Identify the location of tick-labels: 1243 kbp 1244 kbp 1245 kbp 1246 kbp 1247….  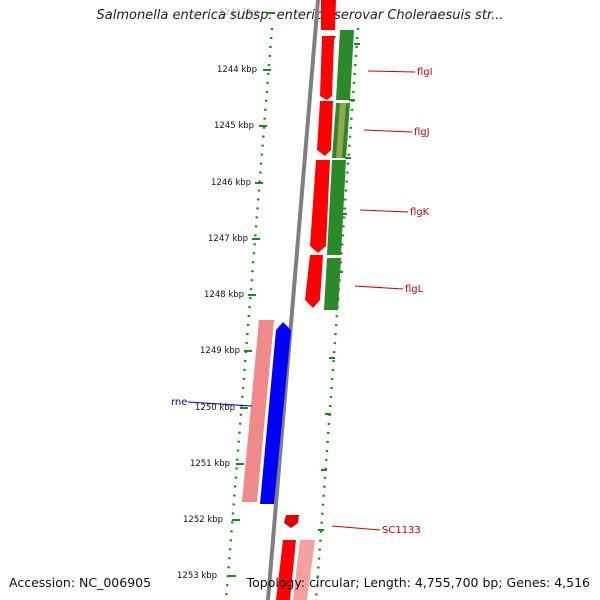
(218, 294).